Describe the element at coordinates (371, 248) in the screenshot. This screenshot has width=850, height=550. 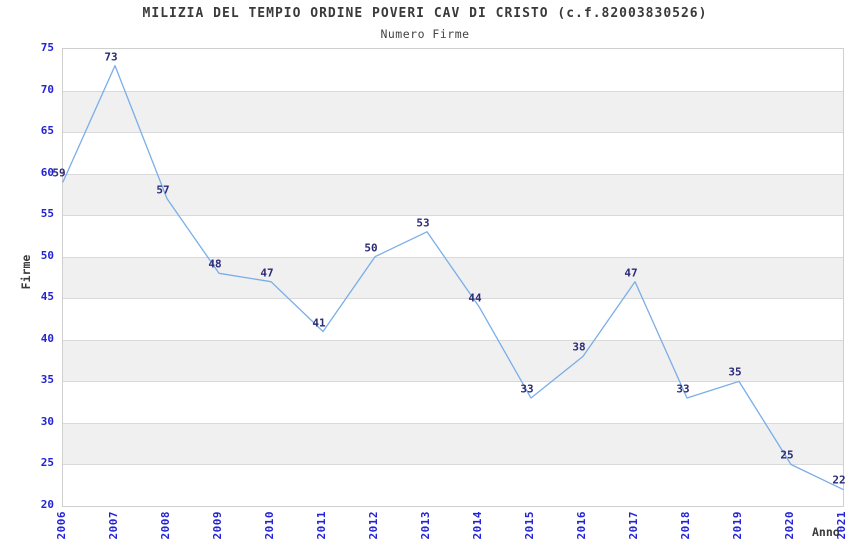
I see `point-label: 50` at that location.